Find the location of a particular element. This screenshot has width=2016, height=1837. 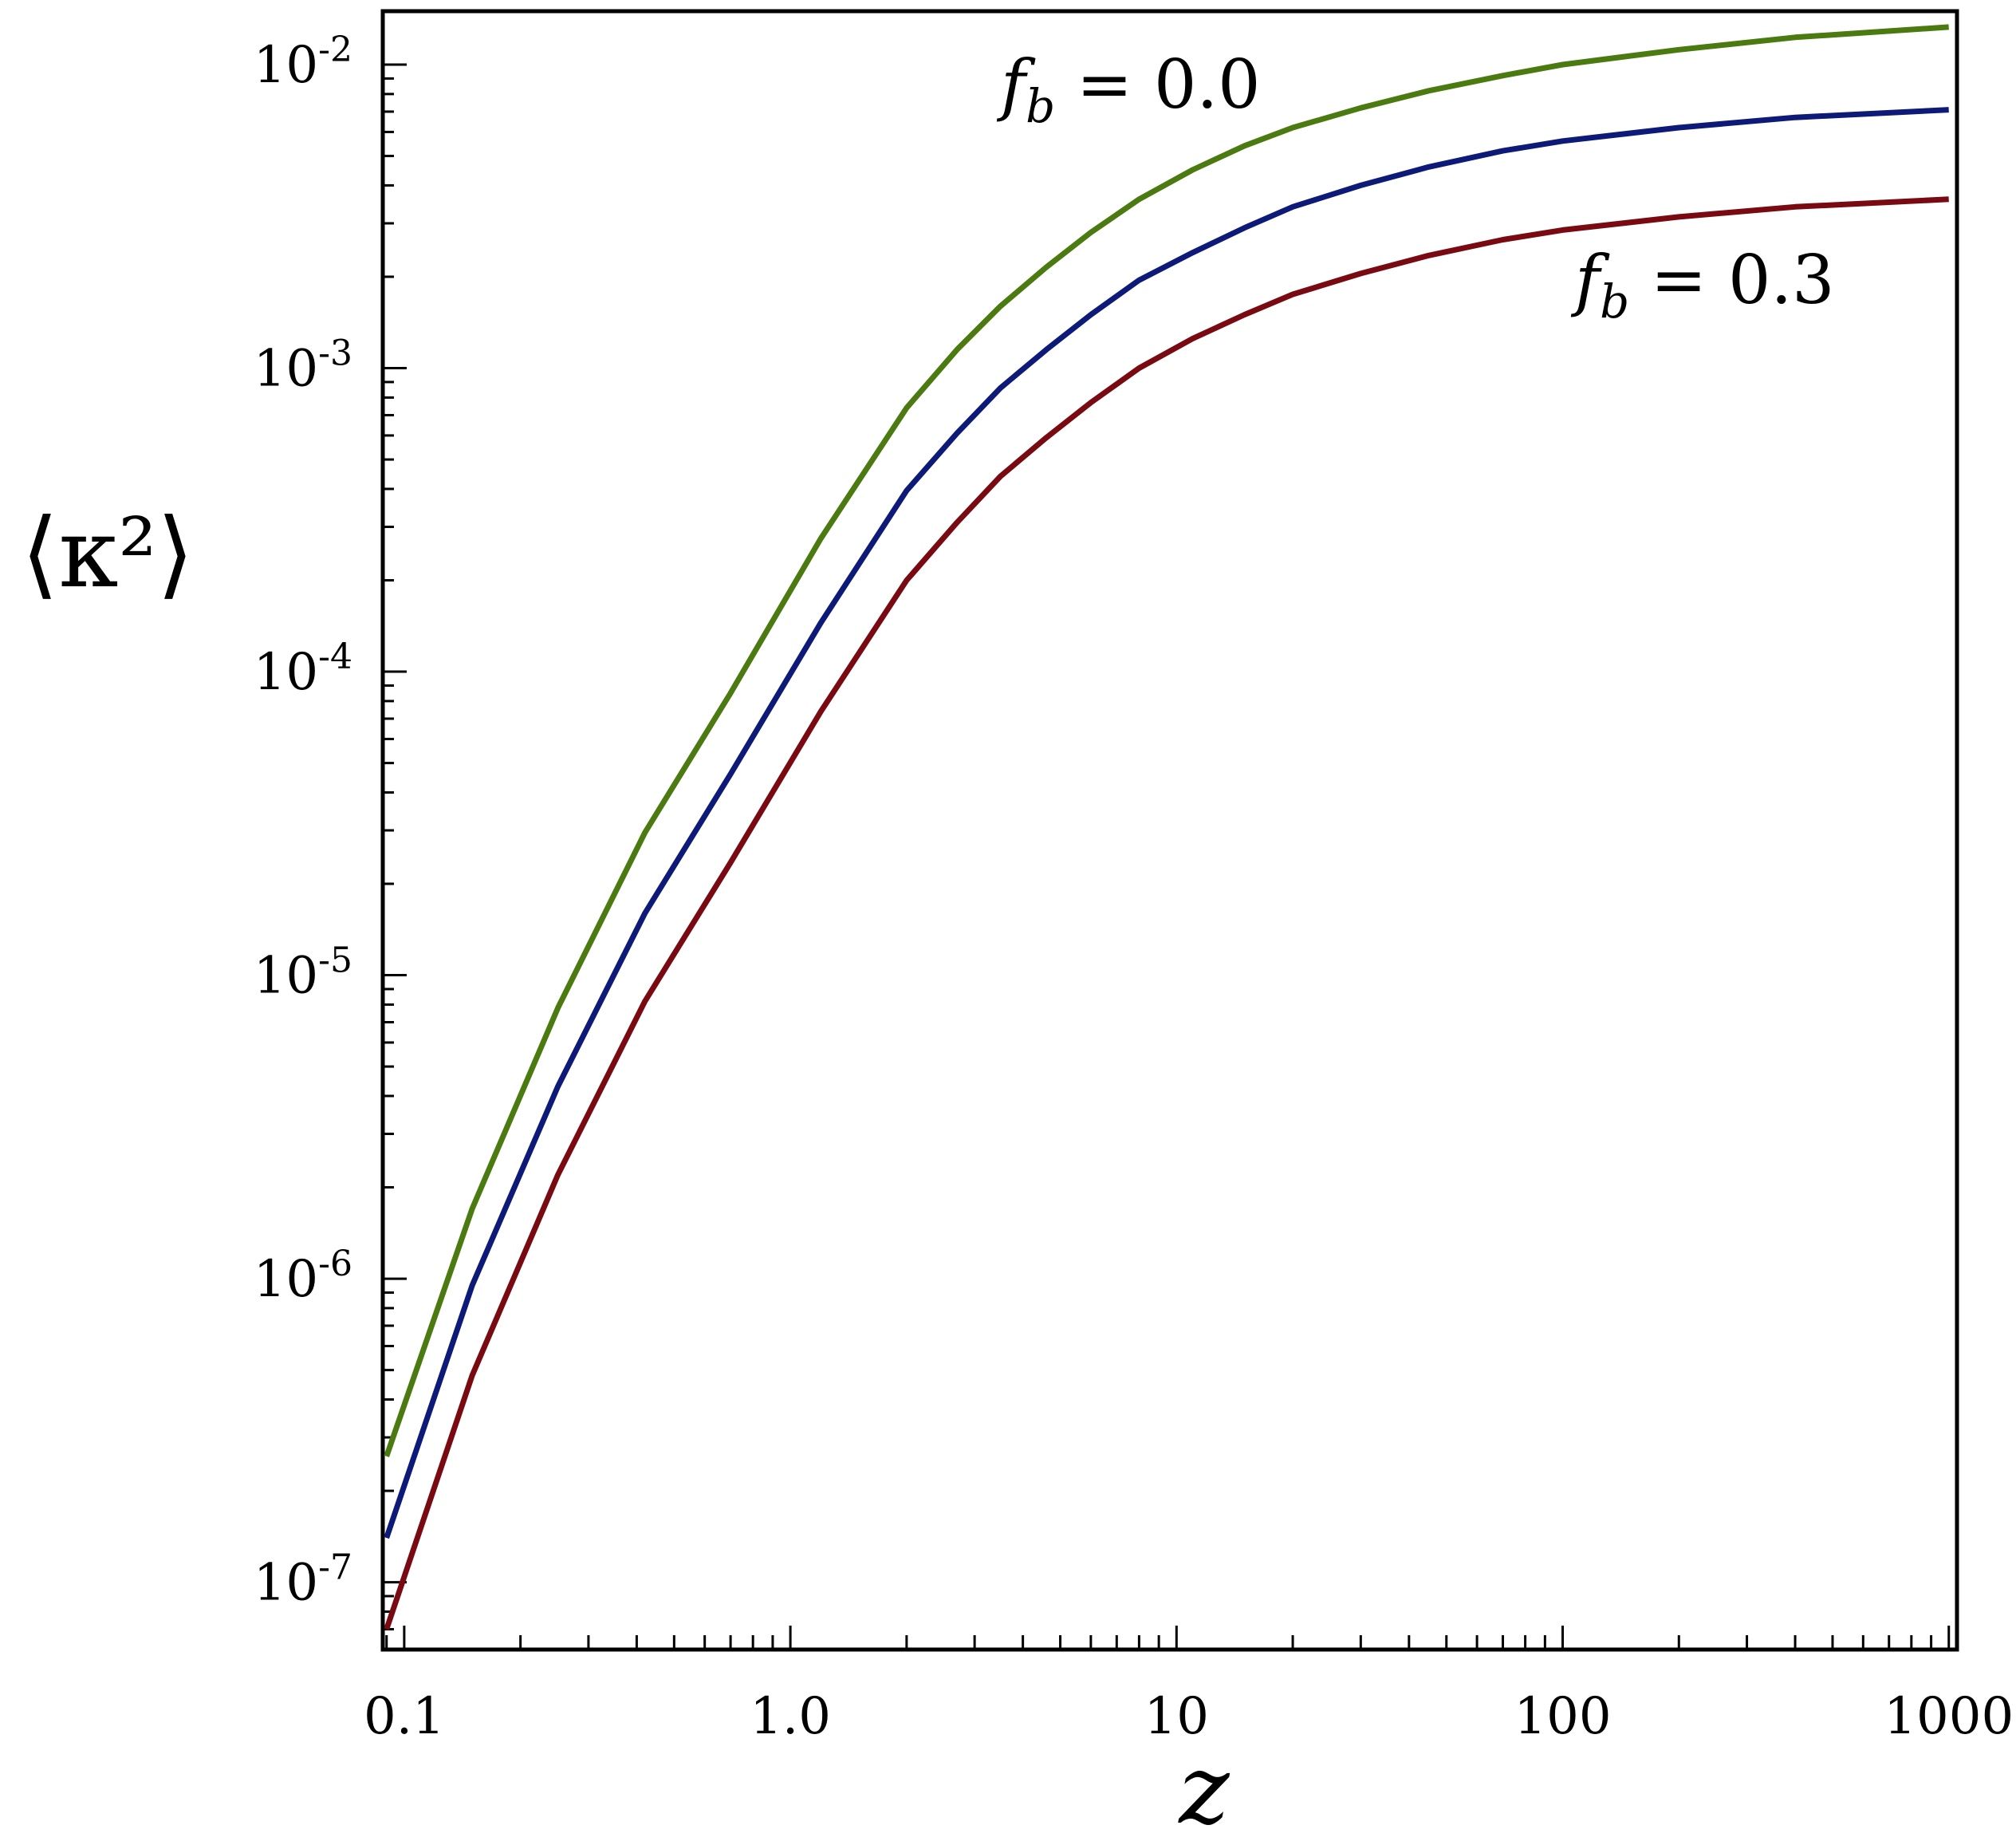

x-tick-labels: 0.1 1.0 10 100 1000 is located at coordinates (1189, 1716).